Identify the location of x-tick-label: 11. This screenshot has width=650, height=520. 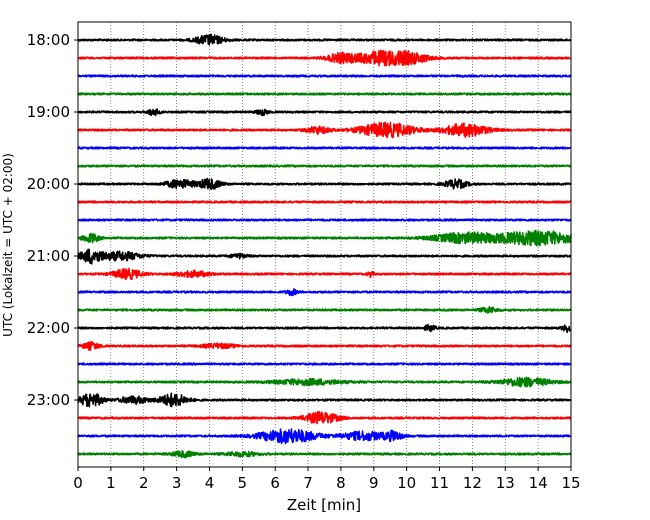
(439, 483).